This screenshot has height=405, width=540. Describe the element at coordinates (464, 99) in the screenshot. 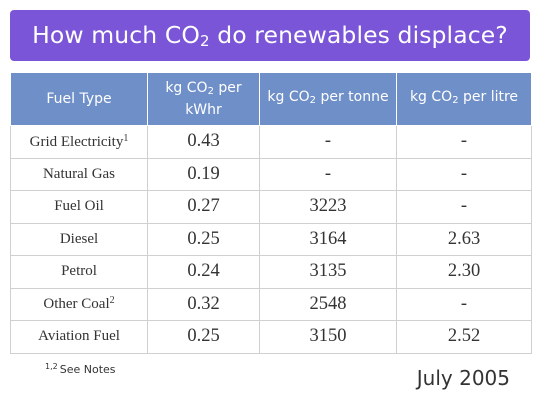

I see `header-per-litre: kg CO2 per litre` at that location.